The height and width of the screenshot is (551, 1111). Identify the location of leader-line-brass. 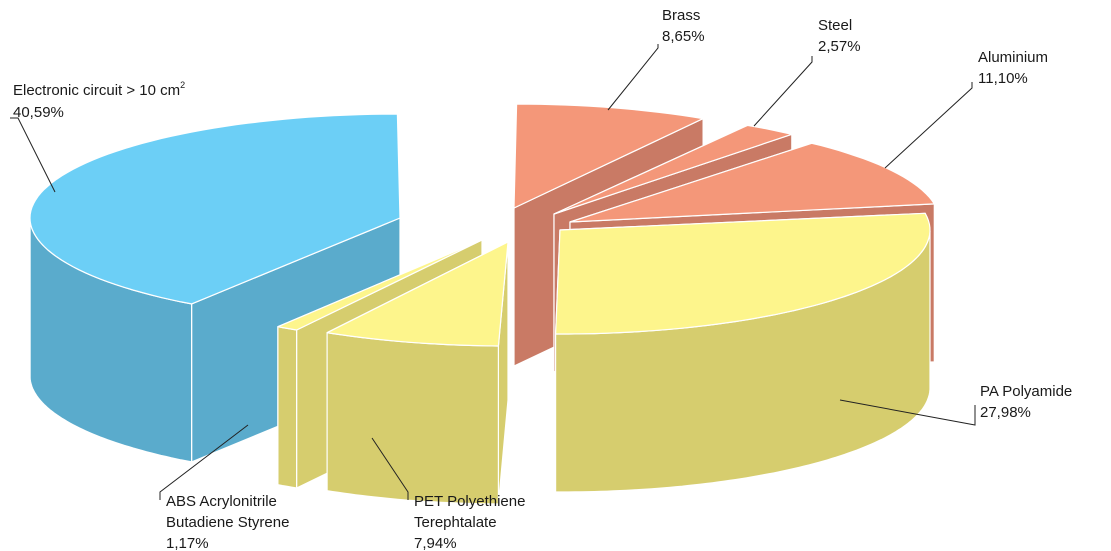
(633, 77).